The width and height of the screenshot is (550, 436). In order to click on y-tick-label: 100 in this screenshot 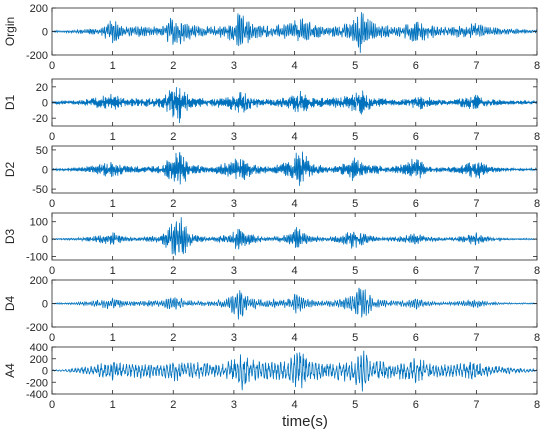, I will do `click(39, 223)`.